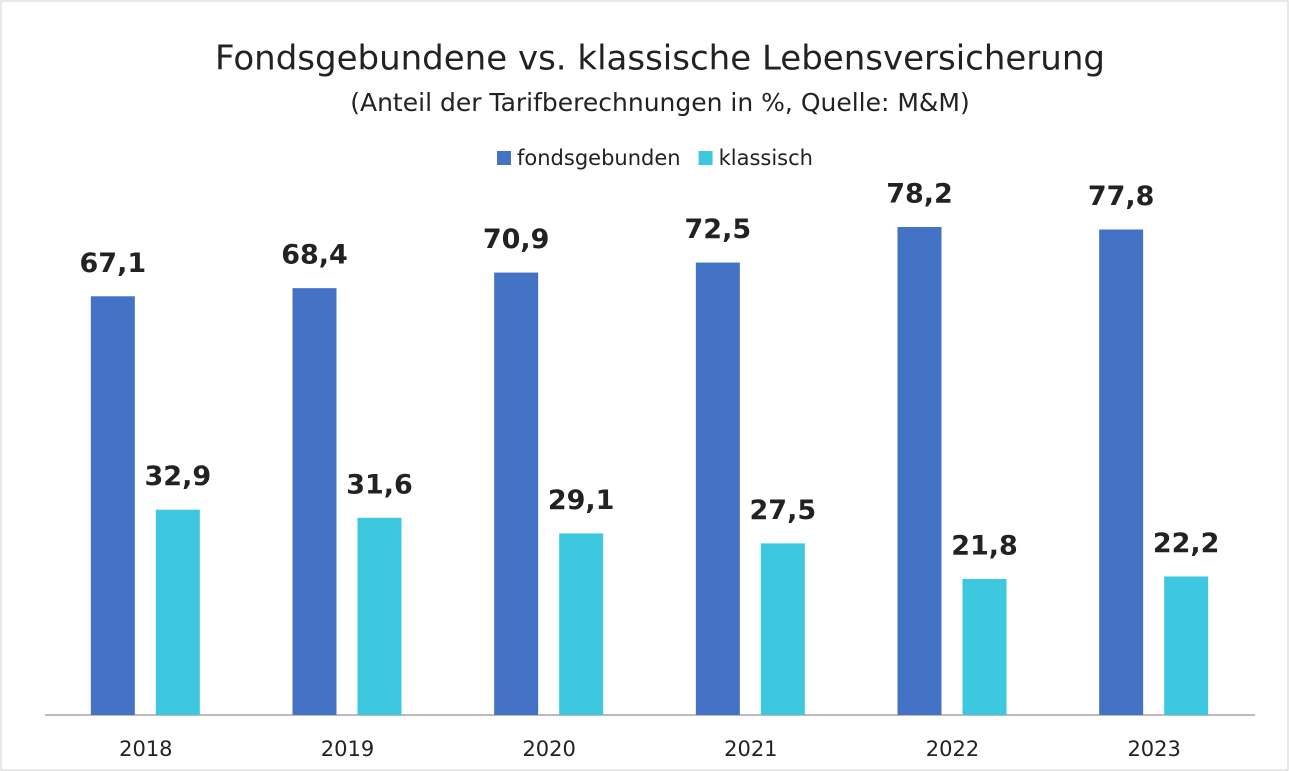  I want to click on data-label: 22,2, so click(1186, 543).